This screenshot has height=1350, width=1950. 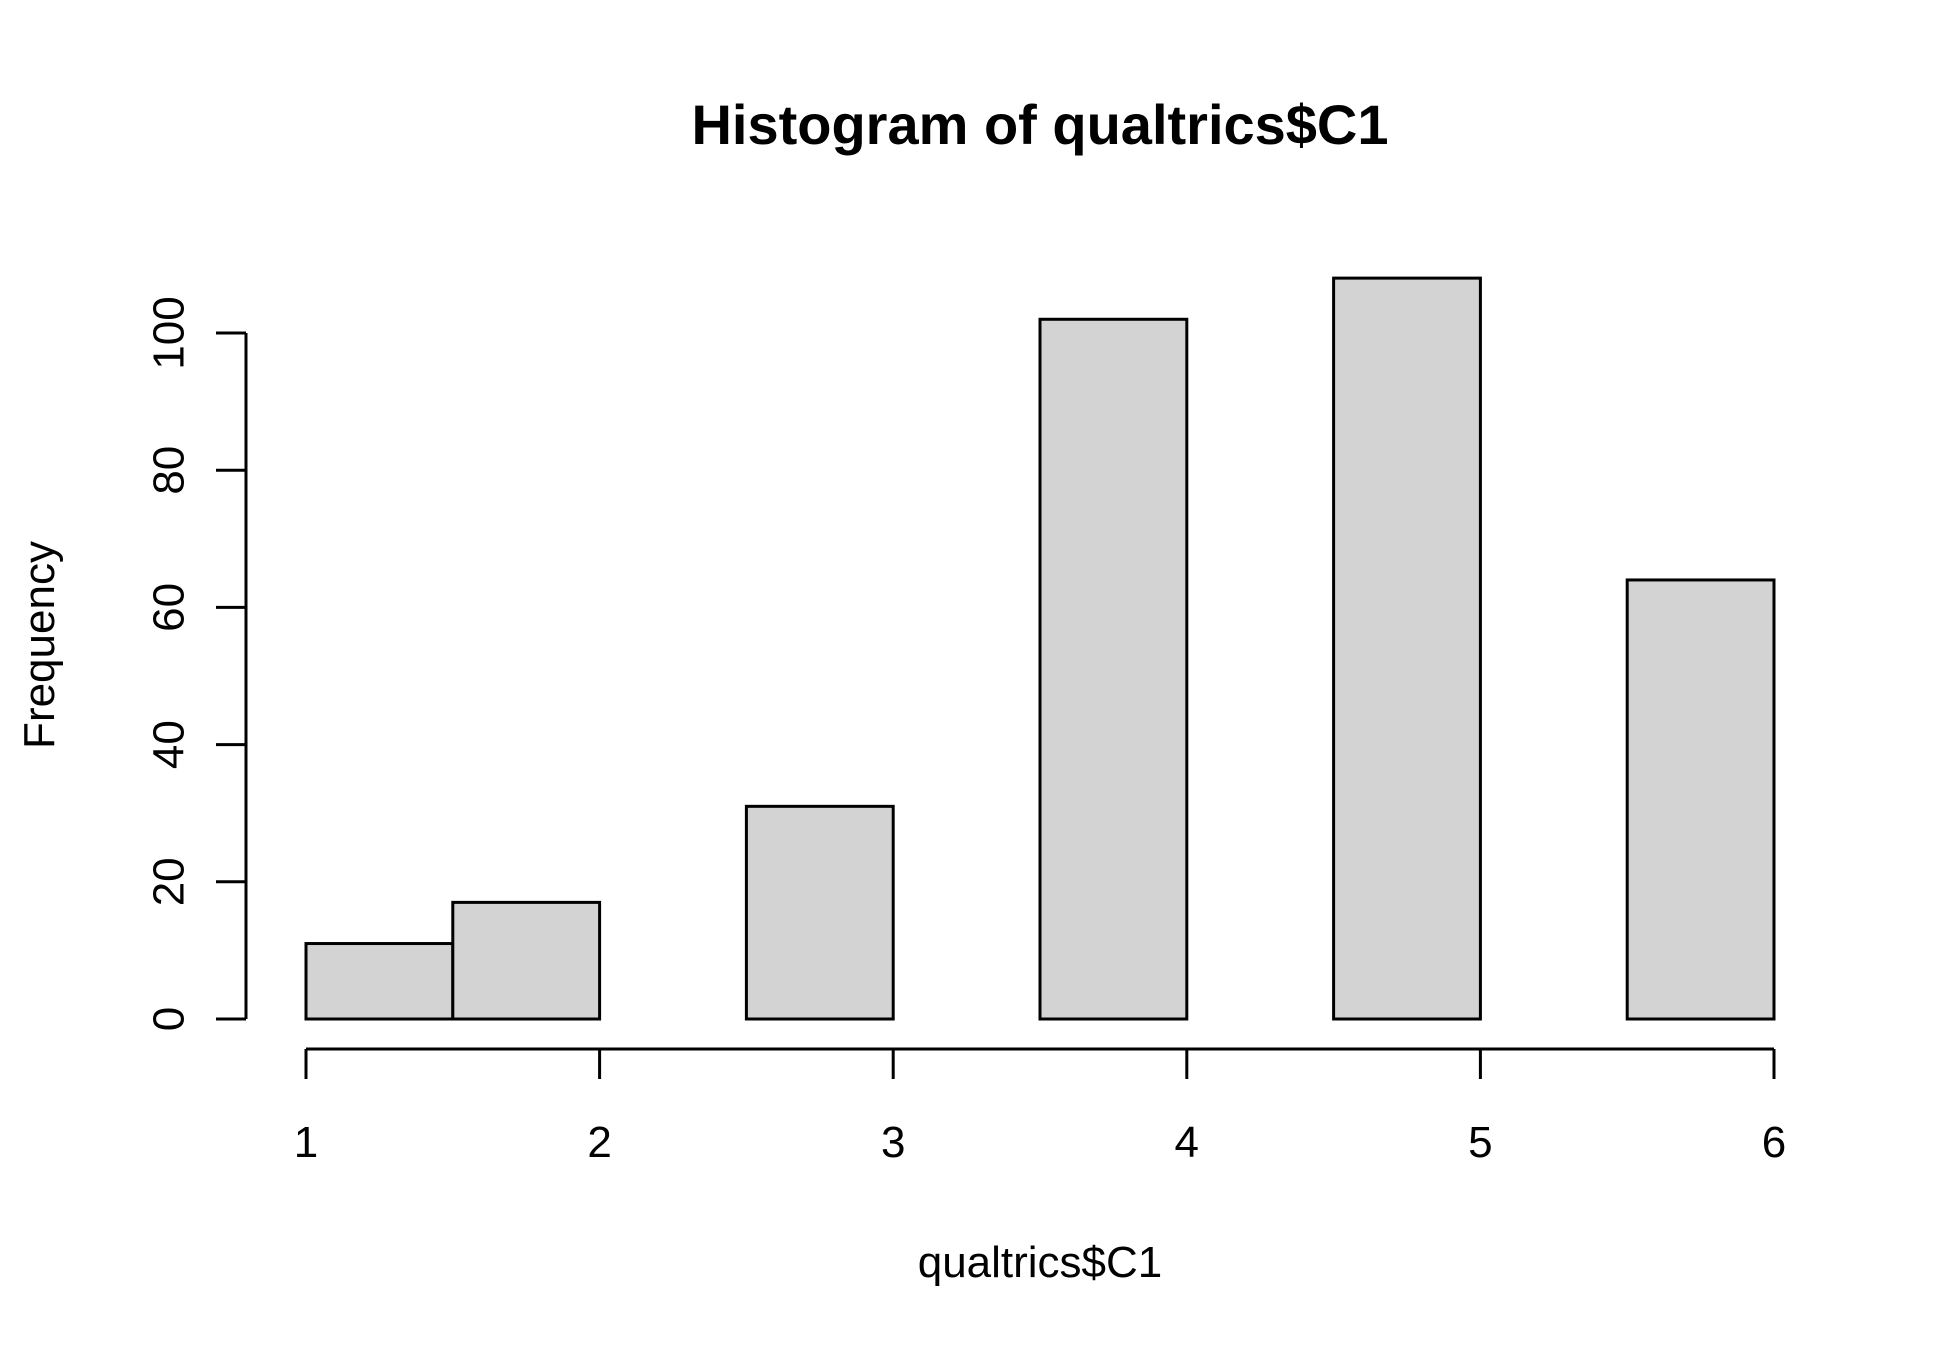 What do you see at coordinates (169, 332) in the screenshot?
I see `y-tick-label: 100` at bounding box center [169, 332].